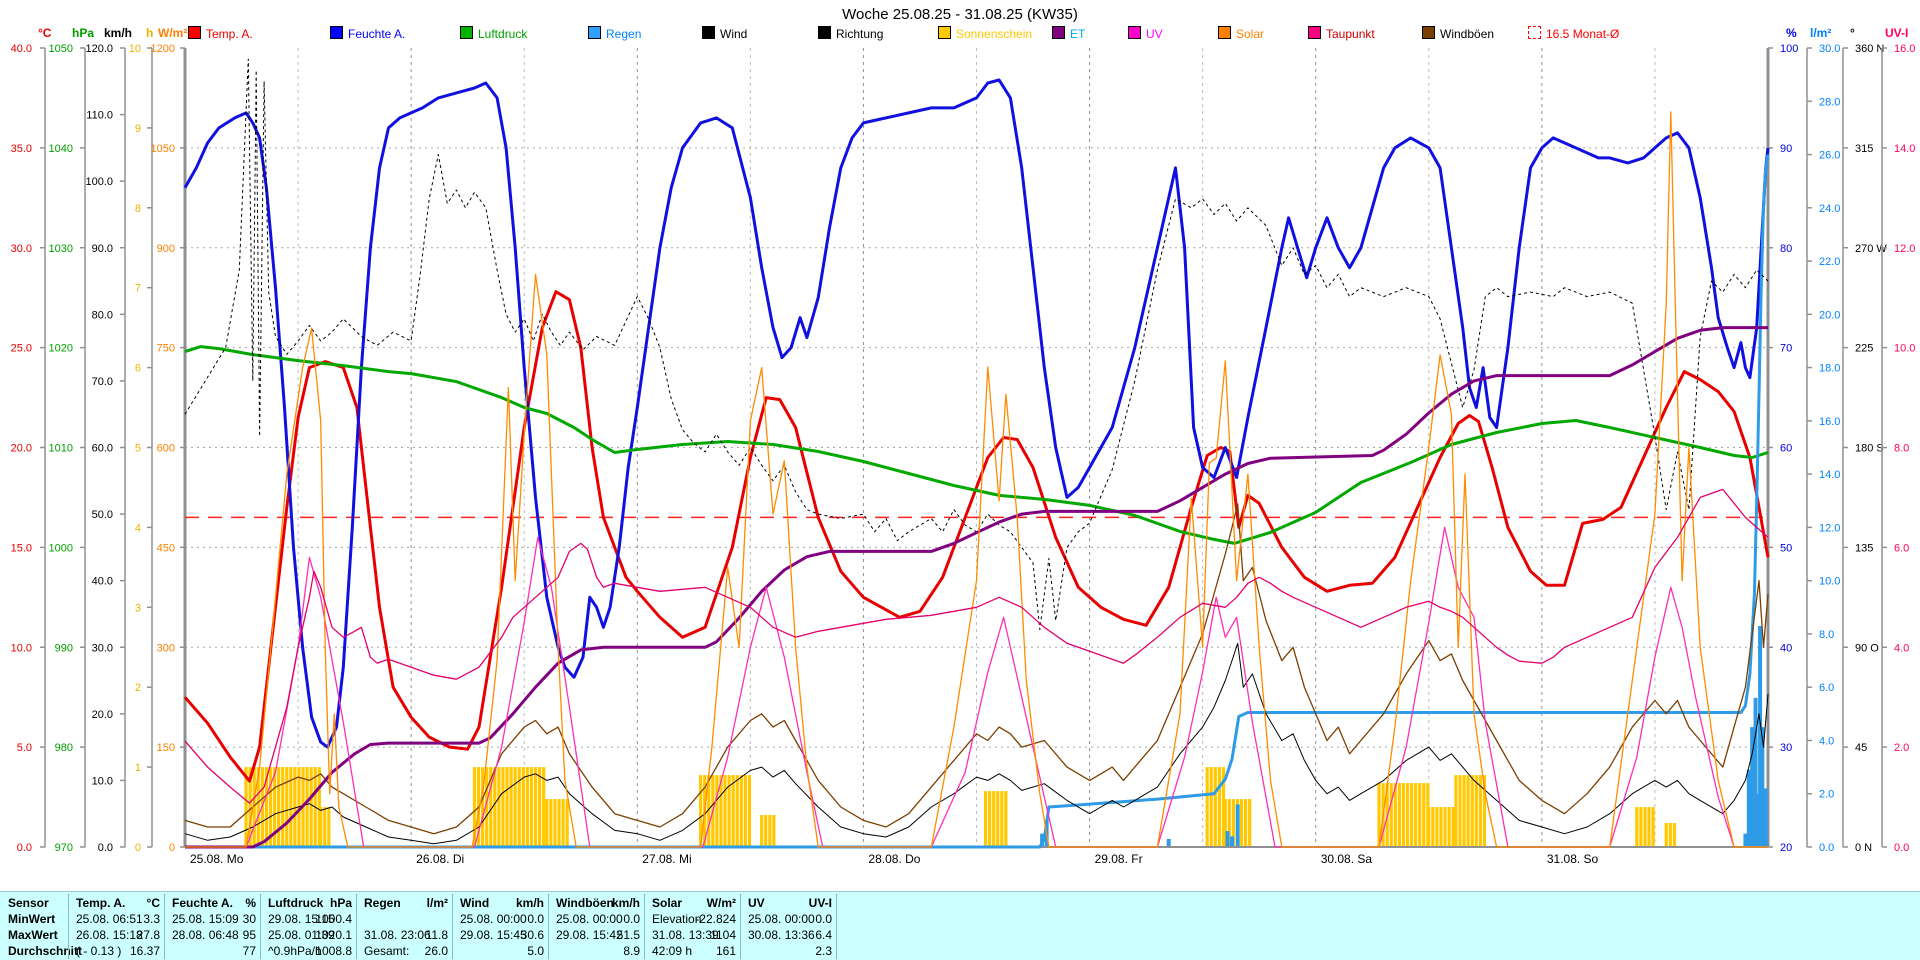  Describe the element at coordinates (1904, 349) in the screenshot. I see `tick-label-uvi: 10.0` at that location.